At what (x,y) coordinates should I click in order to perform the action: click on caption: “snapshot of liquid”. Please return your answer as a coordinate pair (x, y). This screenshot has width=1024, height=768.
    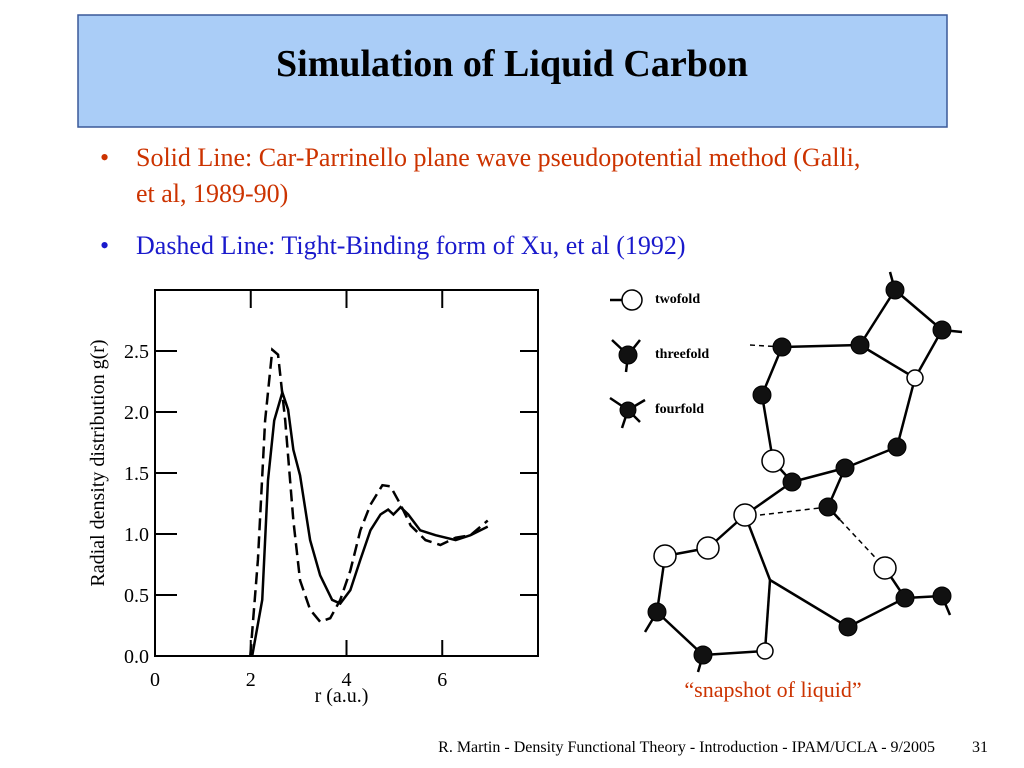
    Looking at the image, I should click on (772, 689).